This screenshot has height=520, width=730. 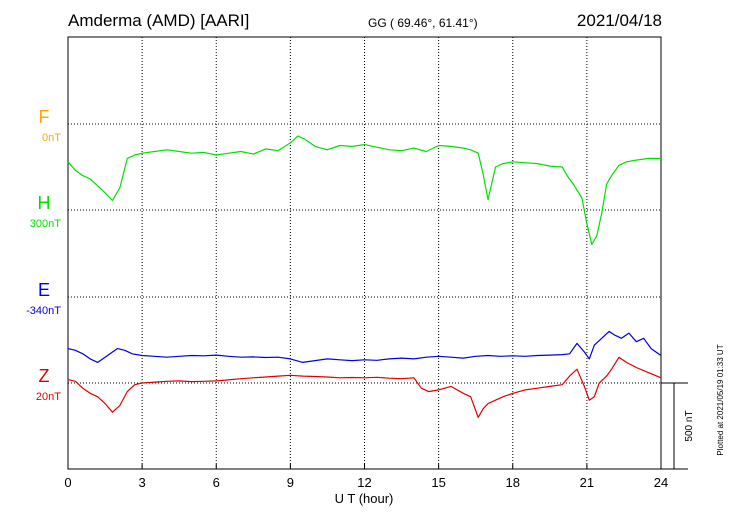 What do you see at coordinates (364, 346) in the screenshot?
I see `series-line-e` at bounding box center [364, 346].